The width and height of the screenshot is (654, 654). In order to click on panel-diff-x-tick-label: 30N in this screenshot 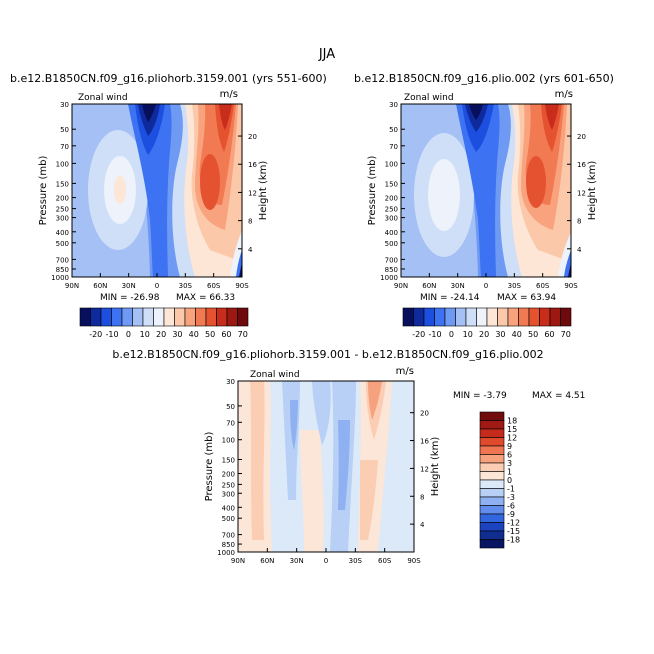, I will do `click(297, 561)`.